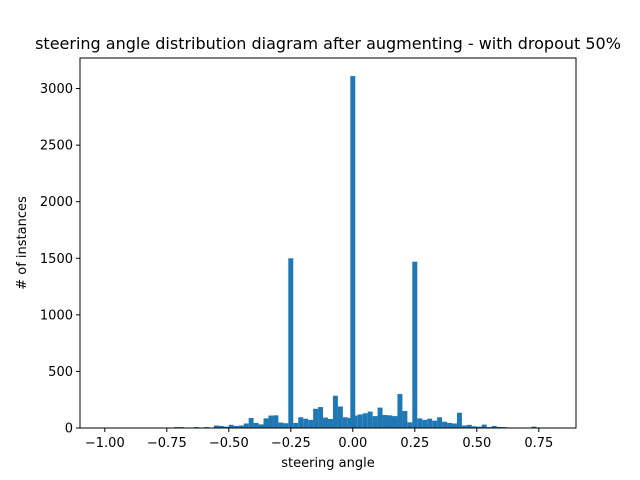 This screenshot has height=480, width=640. I want to click on x-tick-label: 0.00, so click(352, 443).